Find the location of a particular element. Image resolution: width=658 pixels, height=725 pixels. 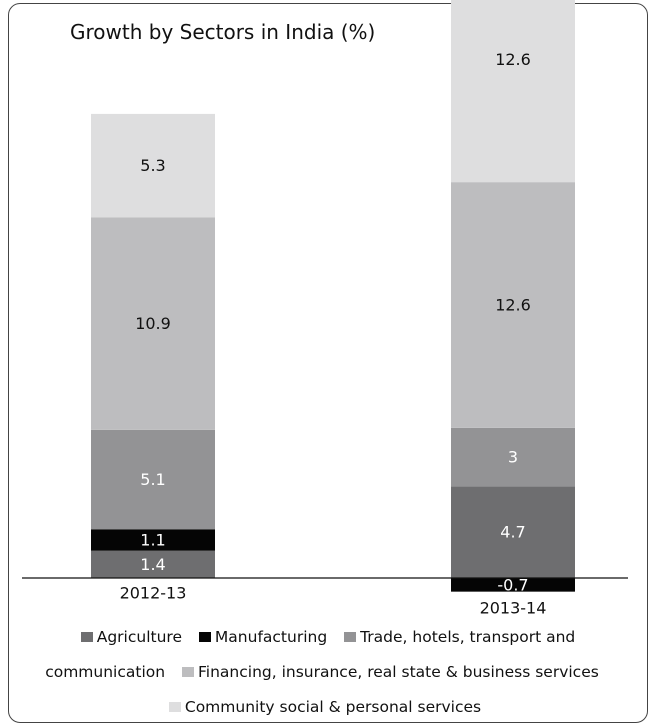

data-label: 10.9 is located at coordinates (153, 323).